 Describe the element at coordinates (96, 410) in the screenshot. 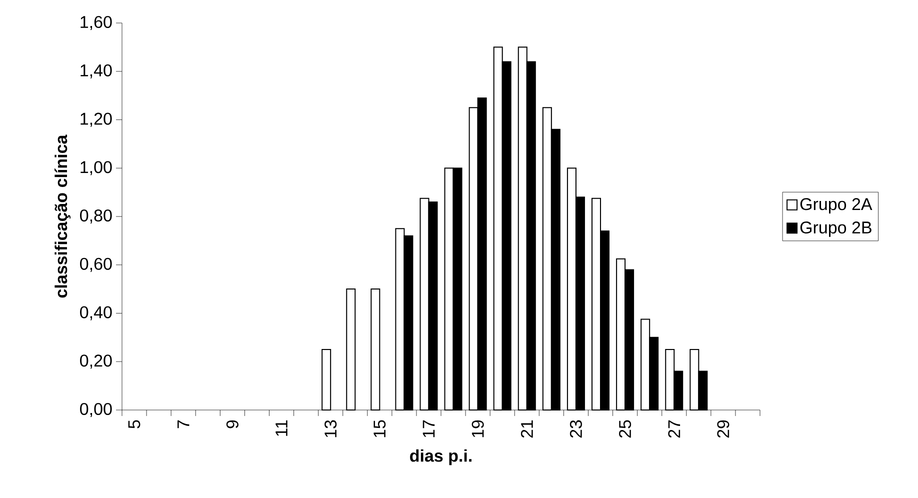

I see `y-tick-label: 0,00` at that location.